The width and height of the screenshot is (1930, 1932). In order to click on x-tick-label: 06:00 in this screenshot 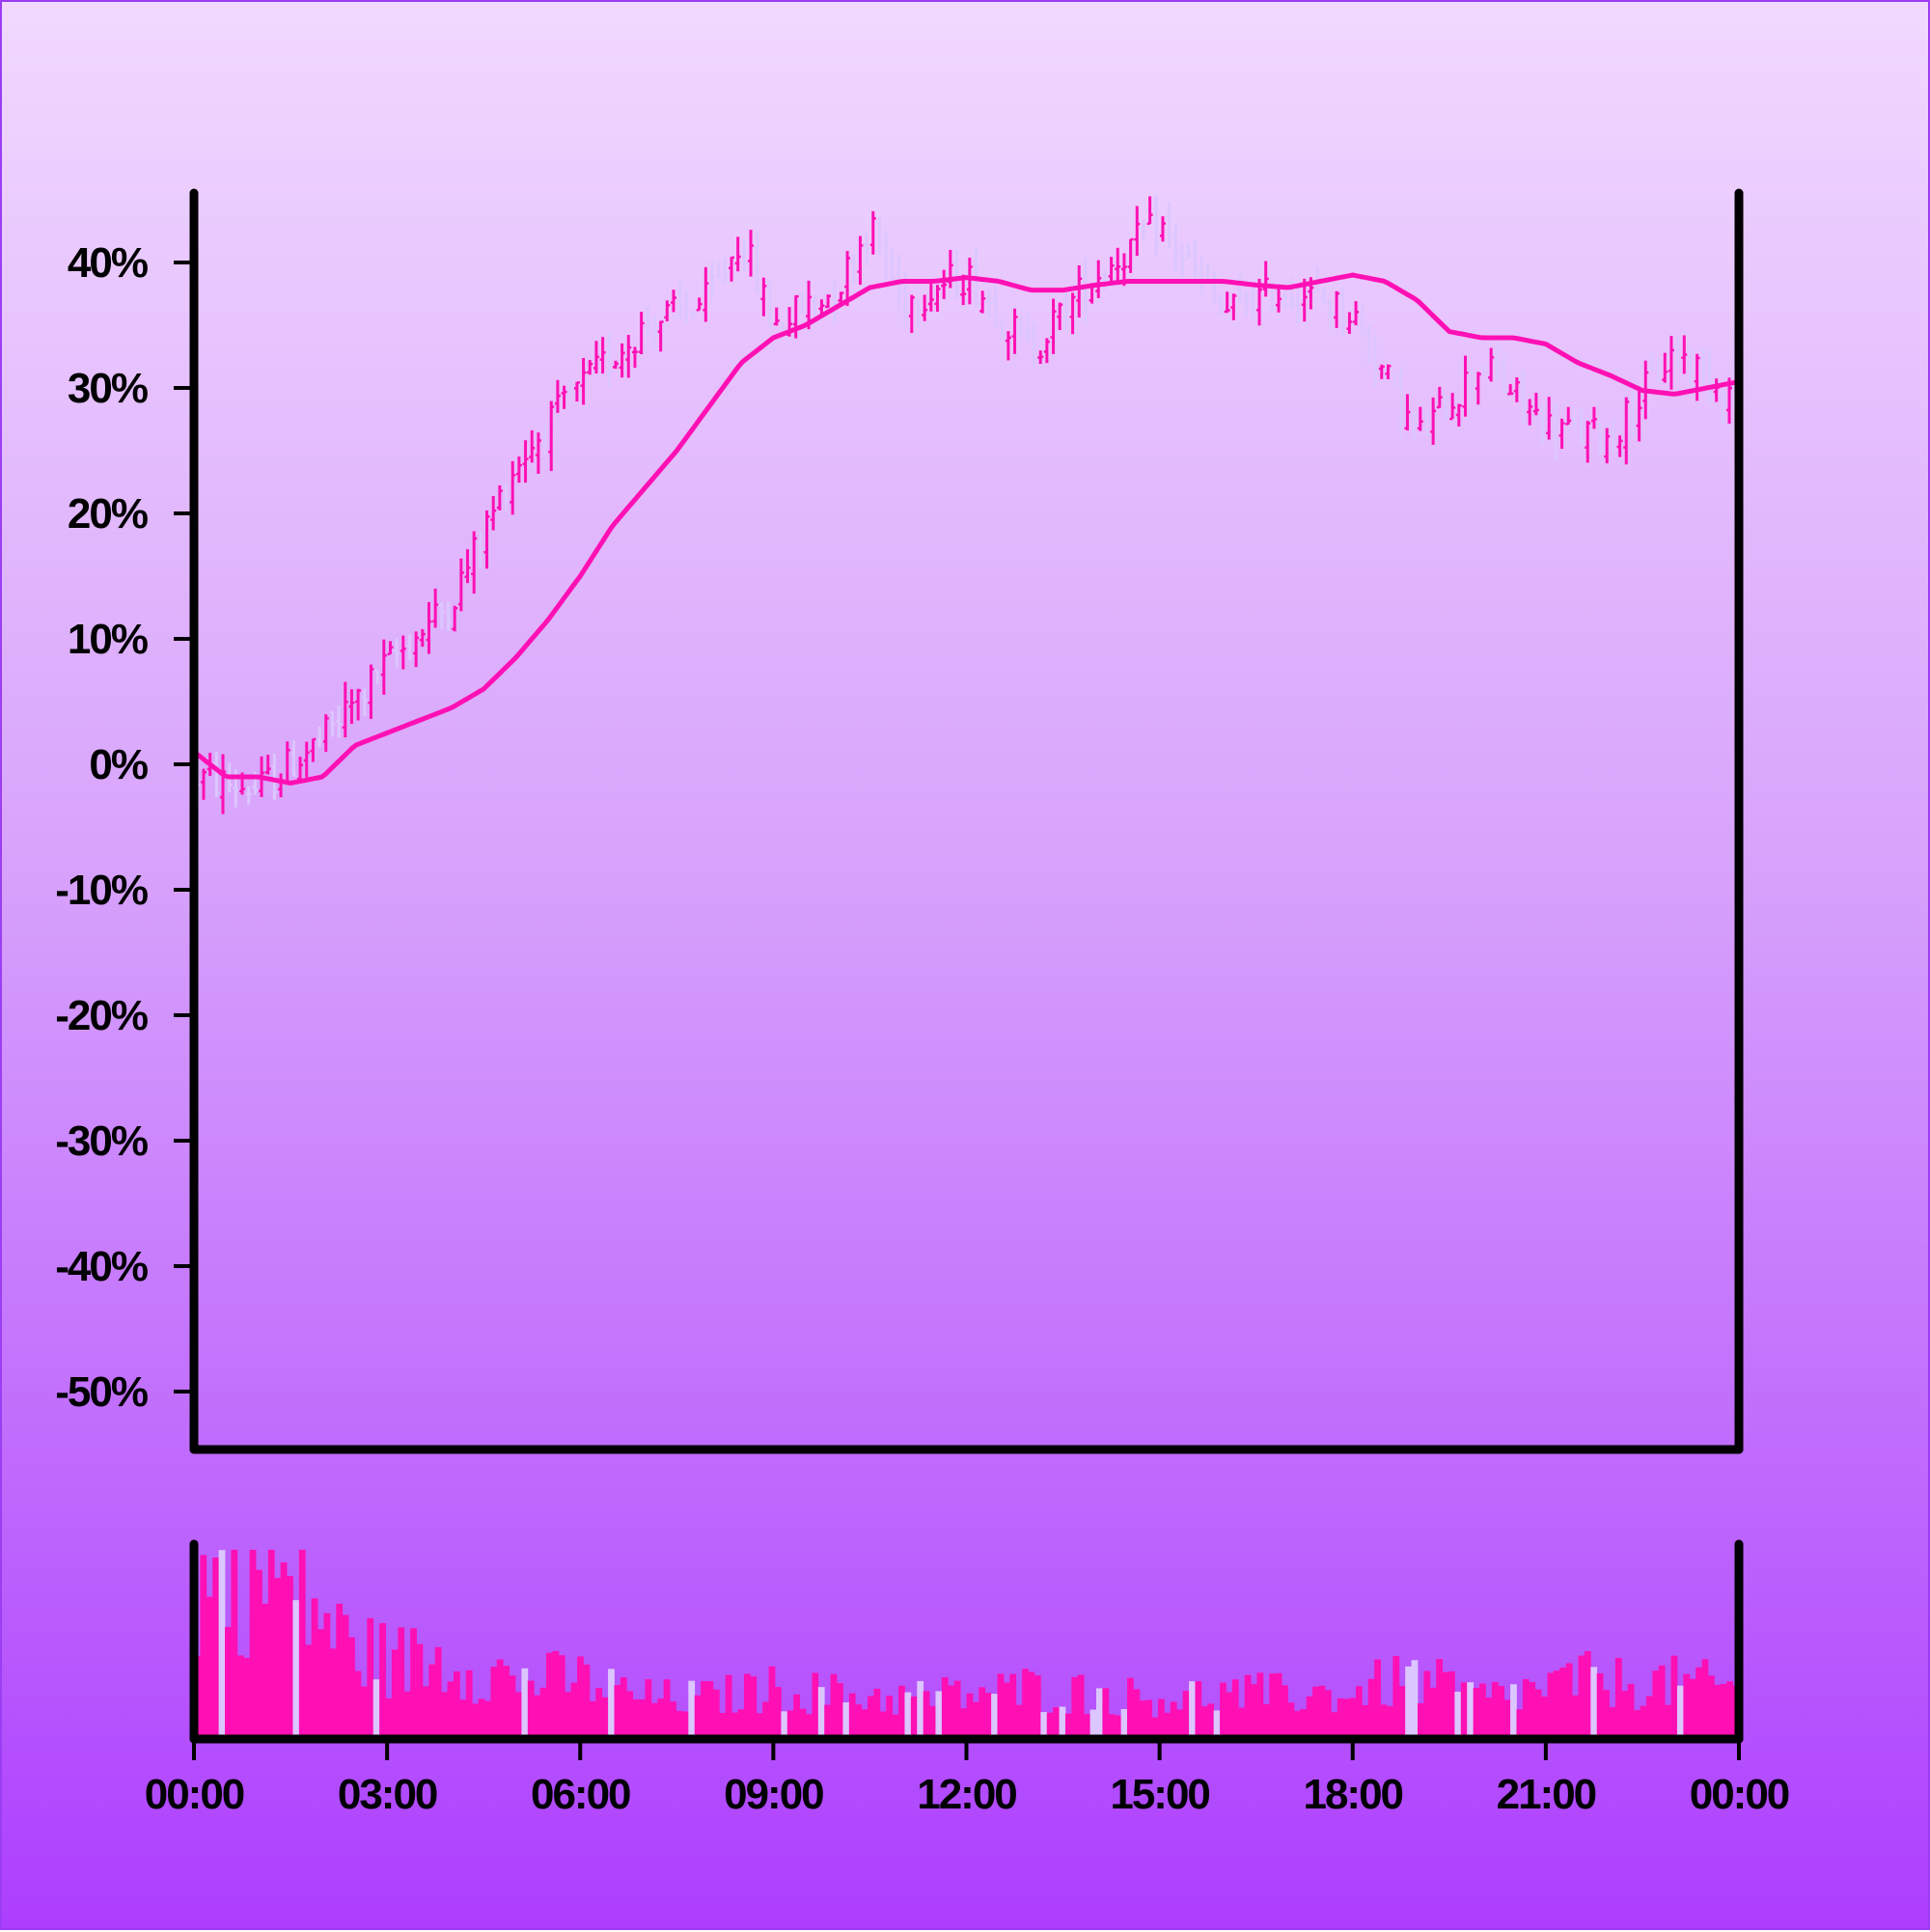, I will do `click(580, 1794)`.